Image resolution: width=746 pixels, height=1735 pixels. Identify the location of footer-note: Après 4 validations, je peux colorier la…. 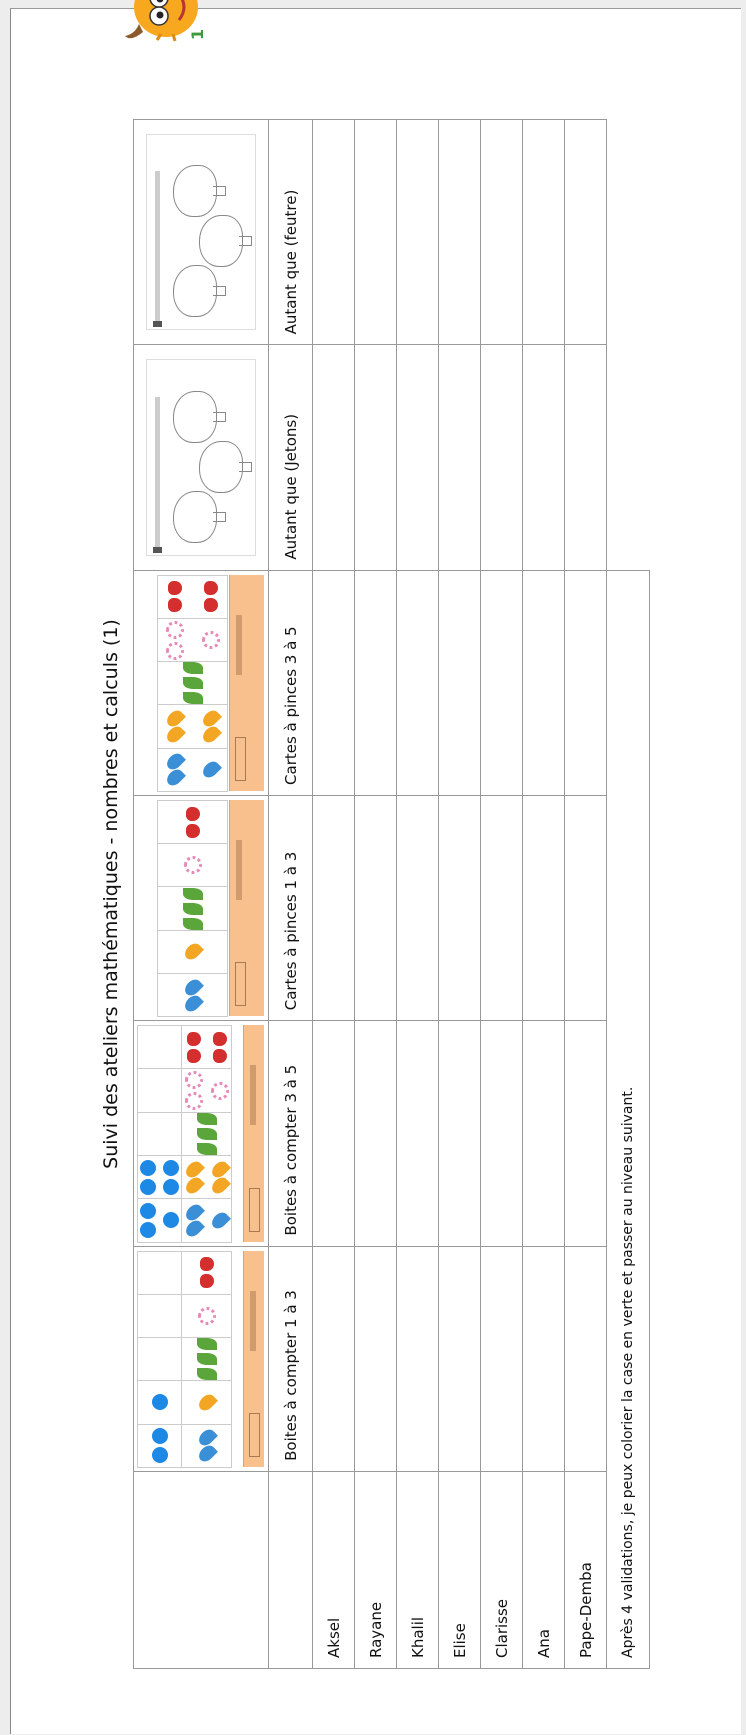
(628, 1119).